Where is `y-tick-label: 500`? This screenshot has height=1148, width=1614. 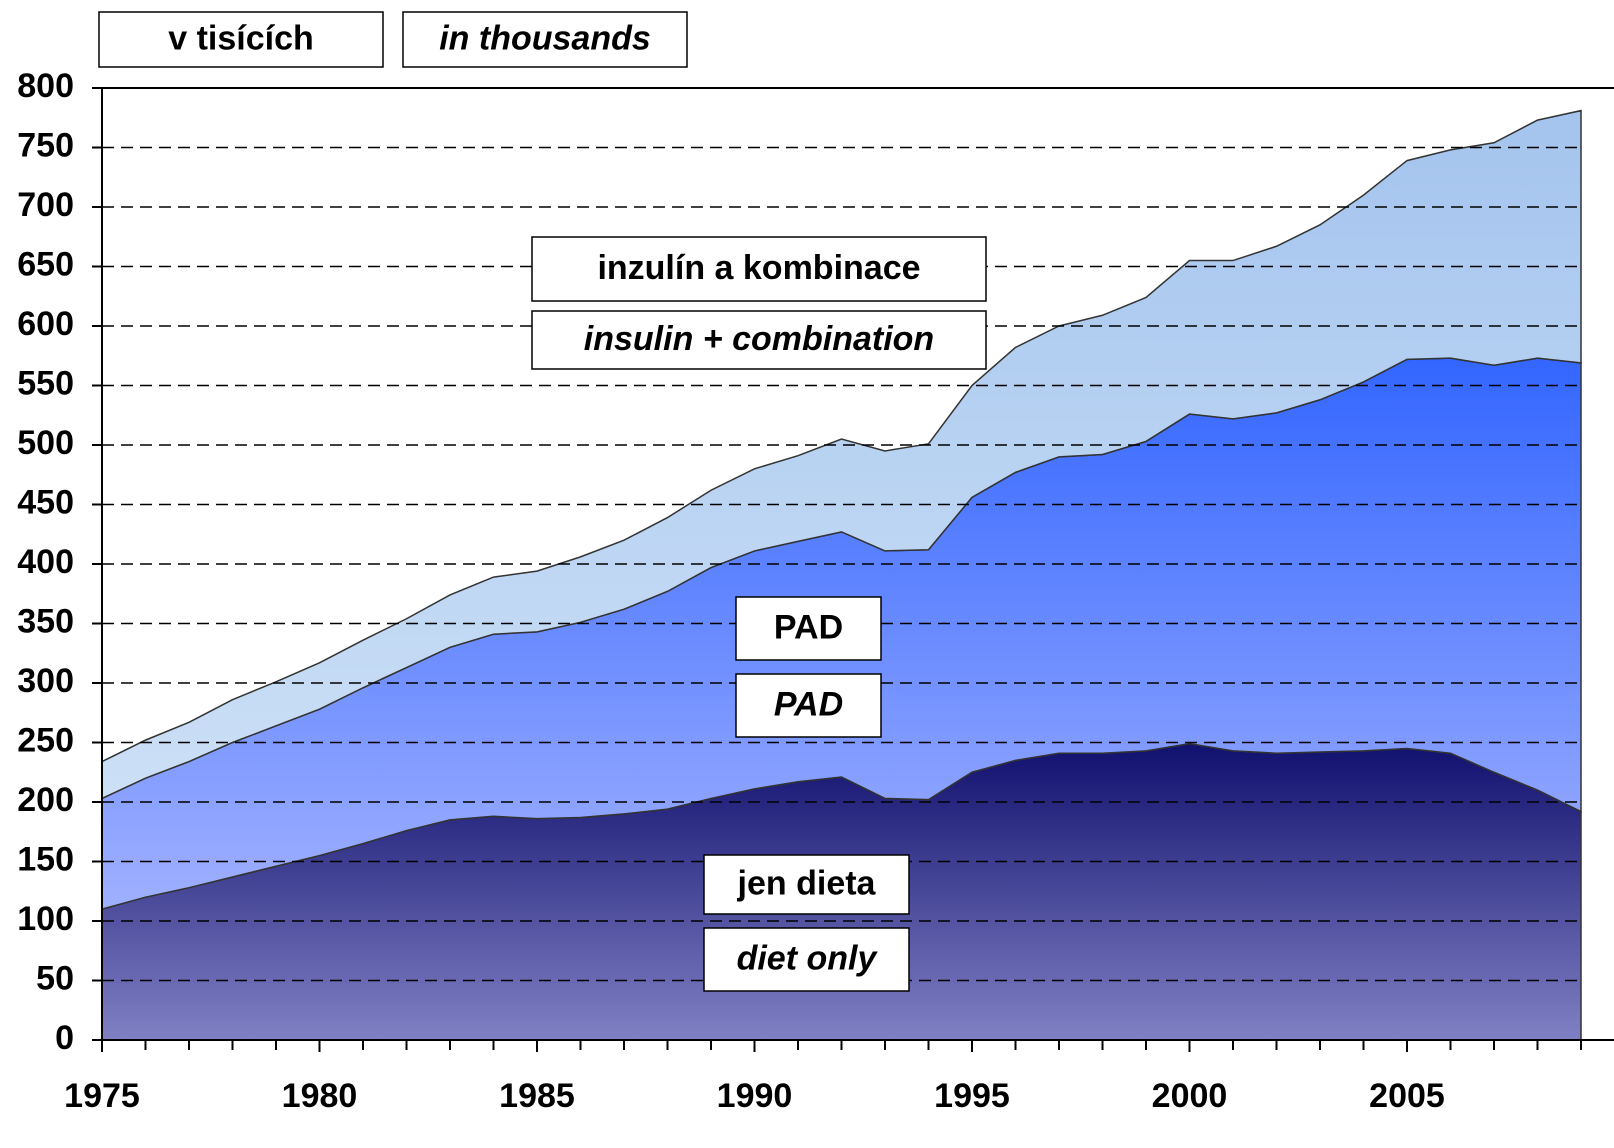
y-tick-label: 500 is located at coordinates (45, 443).